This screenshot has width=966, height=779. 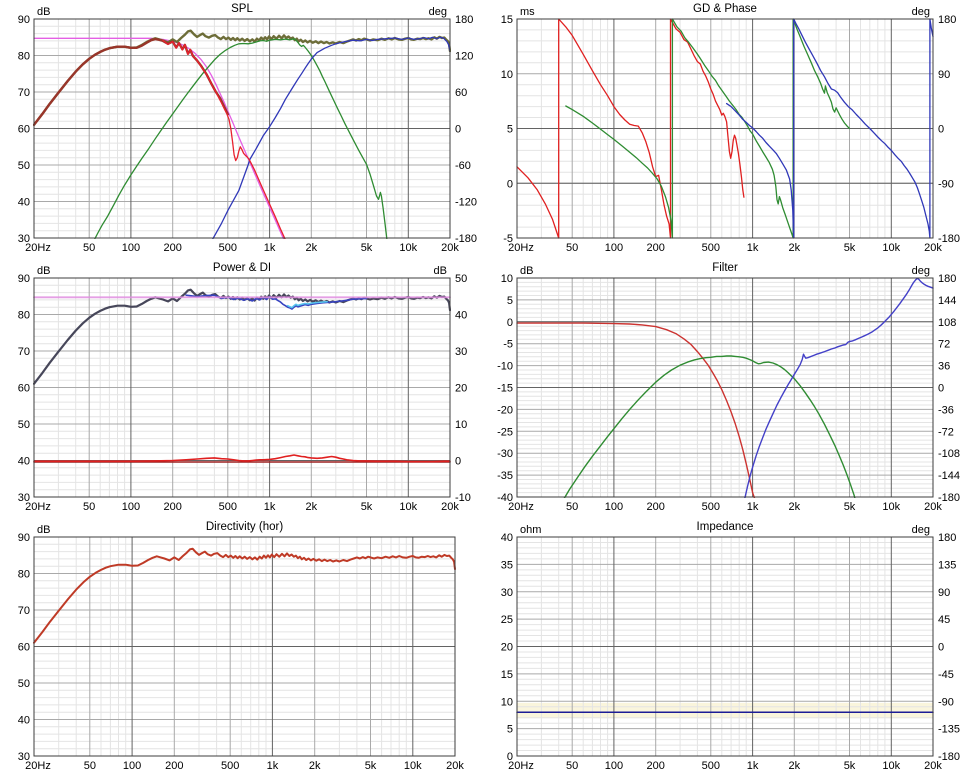 What do you see at coordinates (949, 730) in the screenshot?
I see `y-tick-label-right: -135` at bounding box center [949, 730].